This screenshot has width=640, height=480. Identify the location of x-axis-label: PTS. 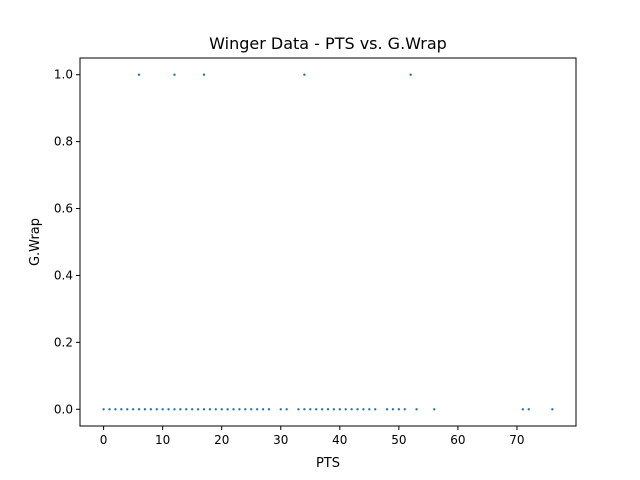
(328, 463).